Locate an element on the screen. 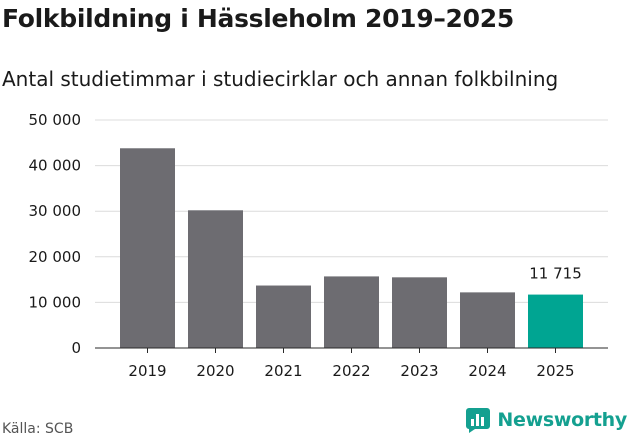  brand-logo: Newsworthy is located at coordinates (546, 420).